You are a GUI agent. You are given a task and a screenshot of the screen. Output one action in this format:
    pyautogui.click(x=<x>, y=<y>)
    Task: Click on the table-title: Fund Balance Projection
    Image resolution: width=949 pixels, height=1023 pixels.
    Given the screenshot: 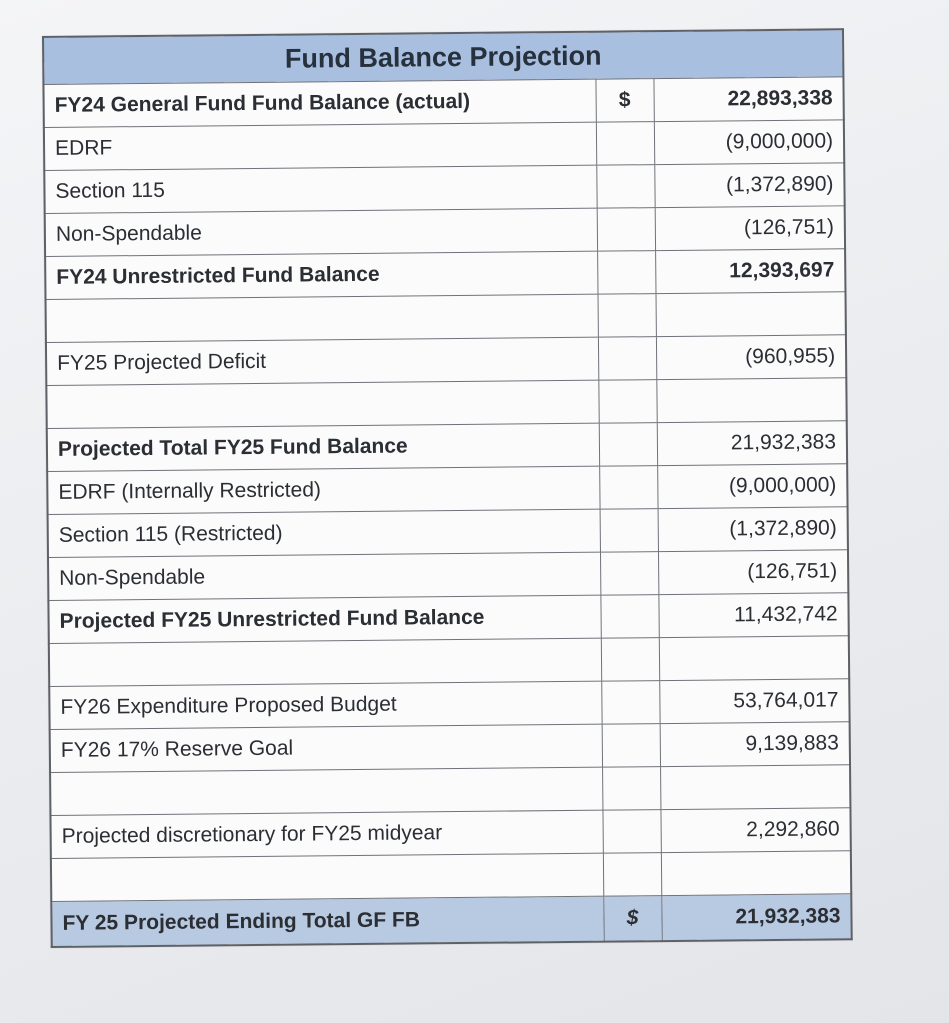 What is the action you would take?
    pyautogui.click(x=443, y=57)
    